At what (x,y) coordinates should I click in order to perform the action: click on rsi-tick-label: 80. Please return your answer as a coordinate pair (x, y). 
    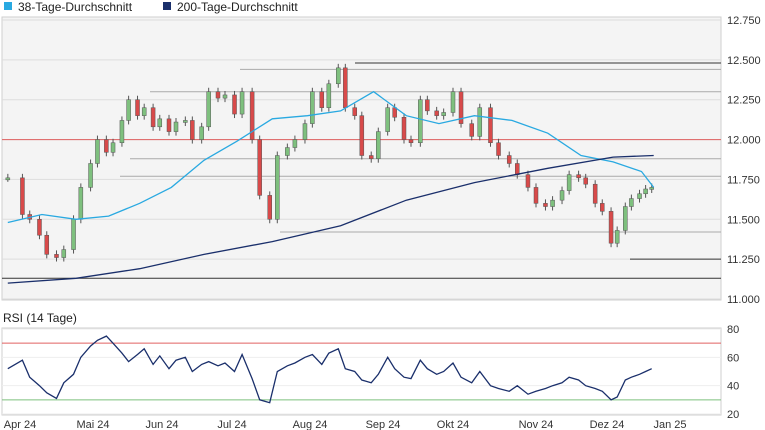
    Looking at the image, I should click on (733, 330).